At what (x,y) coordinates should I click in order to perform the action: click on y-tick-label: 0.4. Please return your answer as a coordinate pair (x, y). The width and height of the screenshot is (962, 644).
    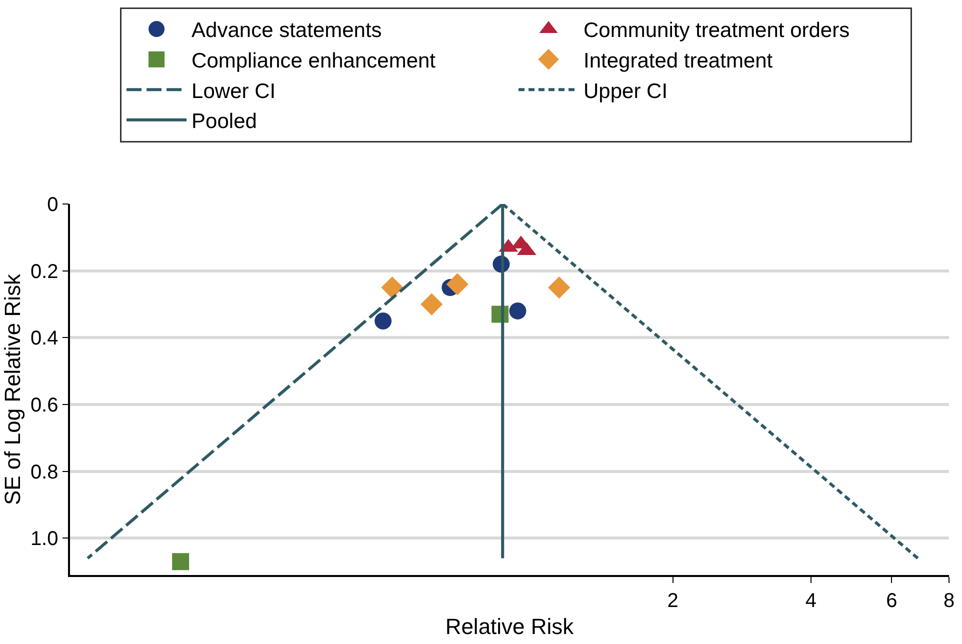
    Looking at the image, I should click on (44, 339).